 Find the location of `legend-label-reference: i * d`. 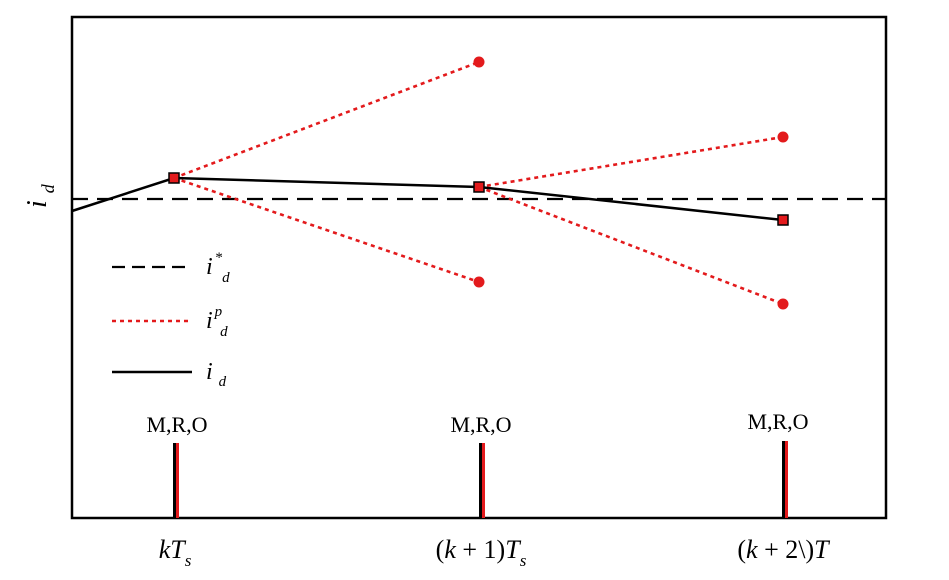

legend-label-reference: i * d is located at coordinates (218, 264).